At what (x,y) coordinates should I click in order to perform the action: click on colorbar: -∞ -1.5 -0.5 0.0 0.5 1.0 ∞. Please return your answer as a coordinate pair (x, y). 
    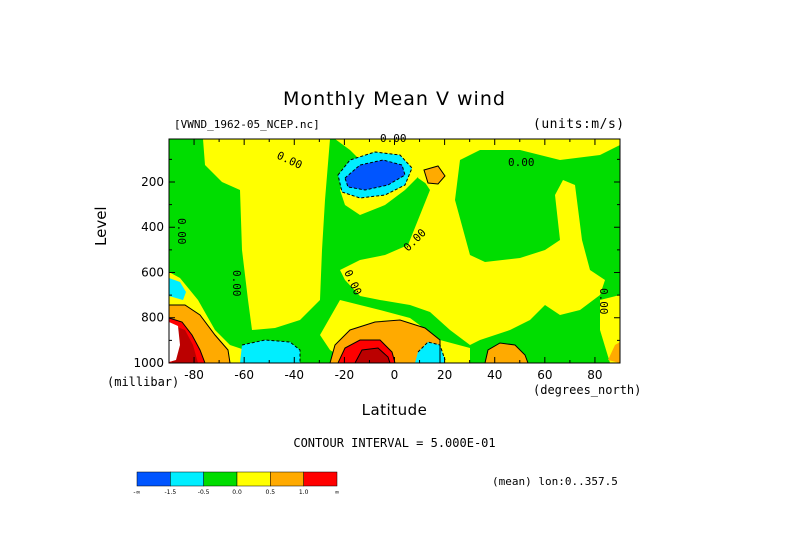
    Looking at the image, I should click on (236, 483).